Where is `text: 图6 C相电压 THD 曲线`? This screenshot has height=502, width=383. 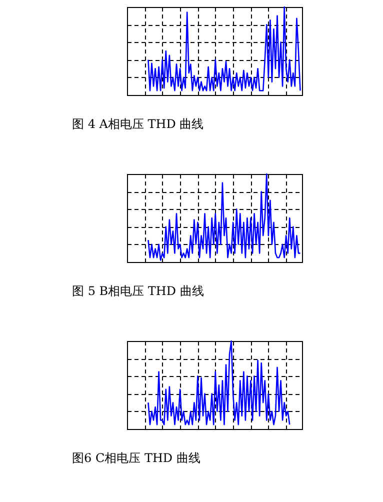
text: 图6 C相电压 THD 曲线 is located at coordinates (136, 458).